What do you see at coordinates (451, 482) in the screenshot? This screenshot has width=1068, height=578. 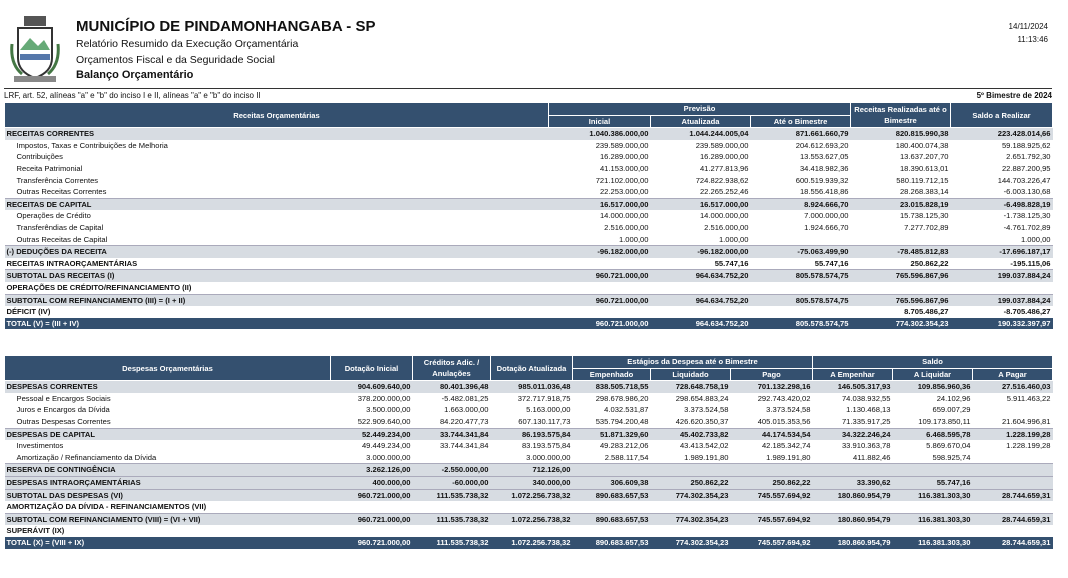 I see `cell: -60.000,00` at bounding box center [451, 482].